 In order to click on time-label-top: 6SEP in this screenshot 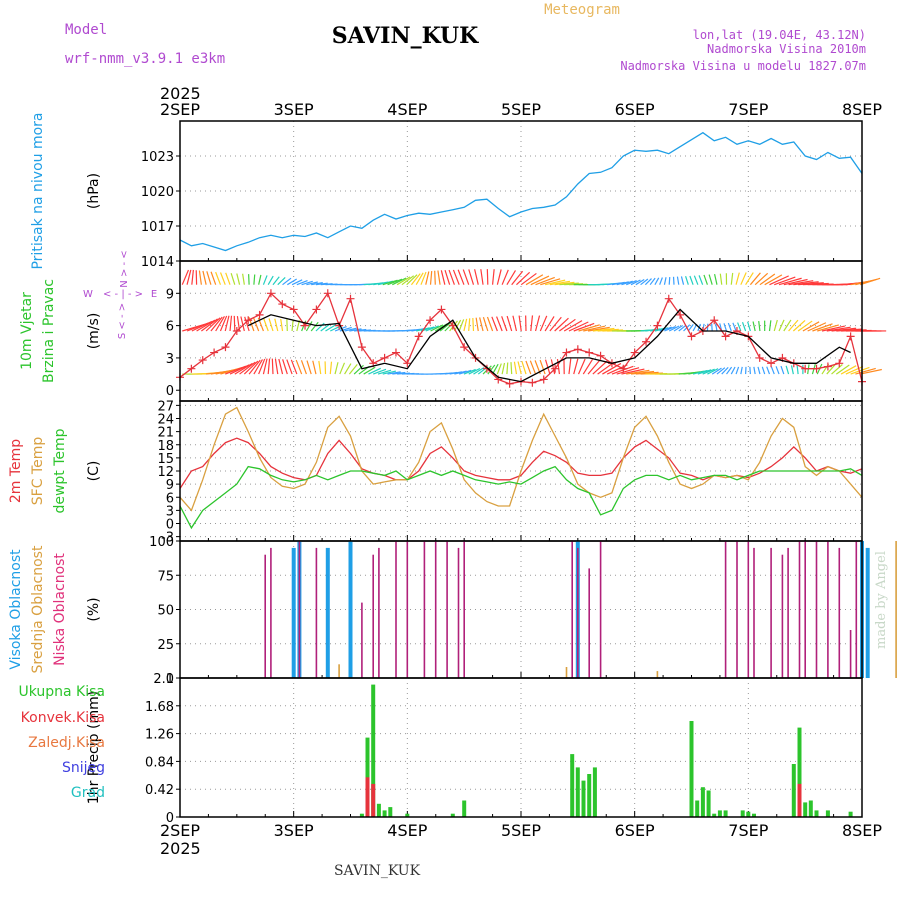, I will do `click(635, 109)`.